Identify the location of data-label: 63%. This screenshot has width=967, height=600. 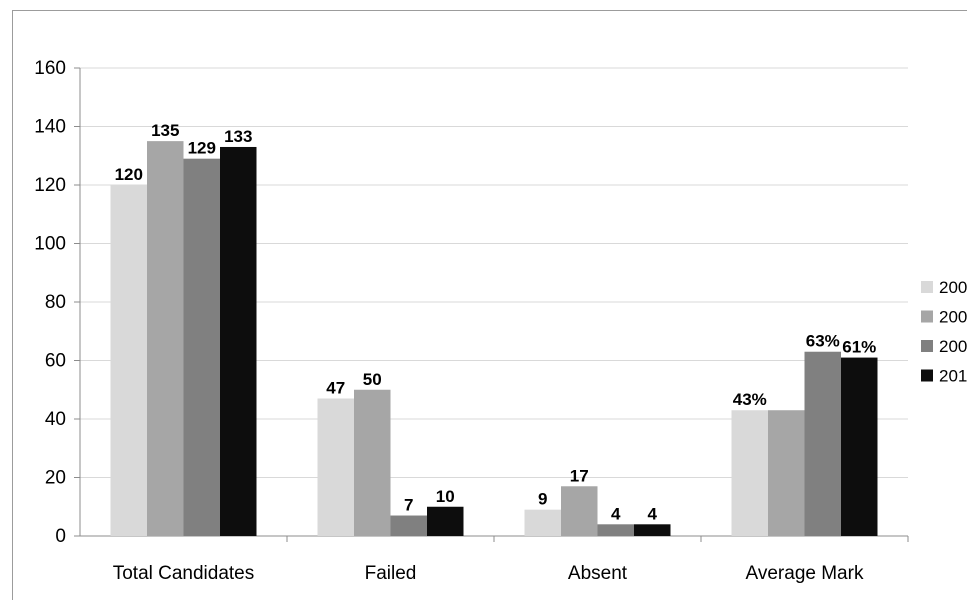
(823, 341).